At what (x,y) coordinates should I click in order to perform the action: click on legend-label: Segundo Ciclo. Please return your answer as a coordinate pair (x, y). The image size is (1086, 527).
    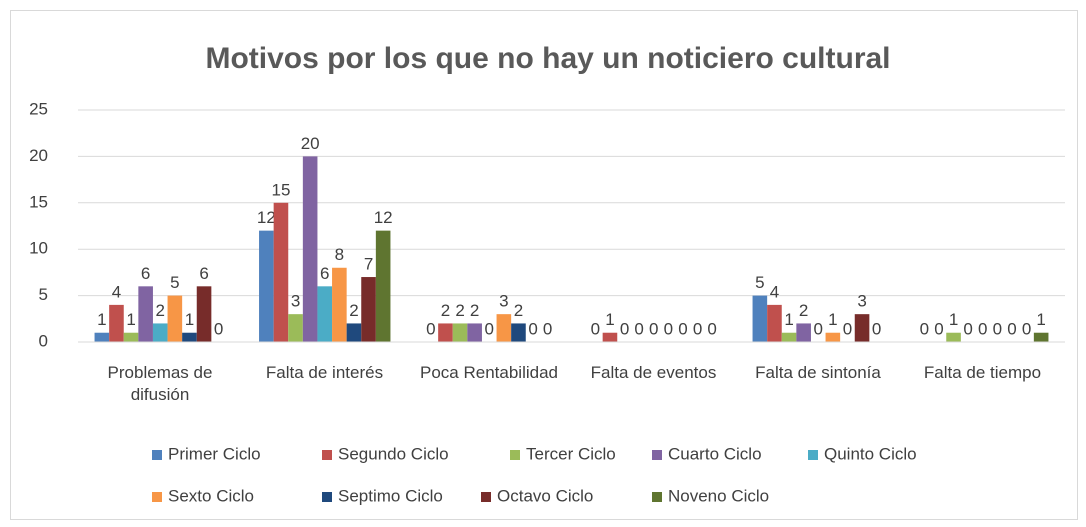
    Looking at the image, I should click on (393, 453).